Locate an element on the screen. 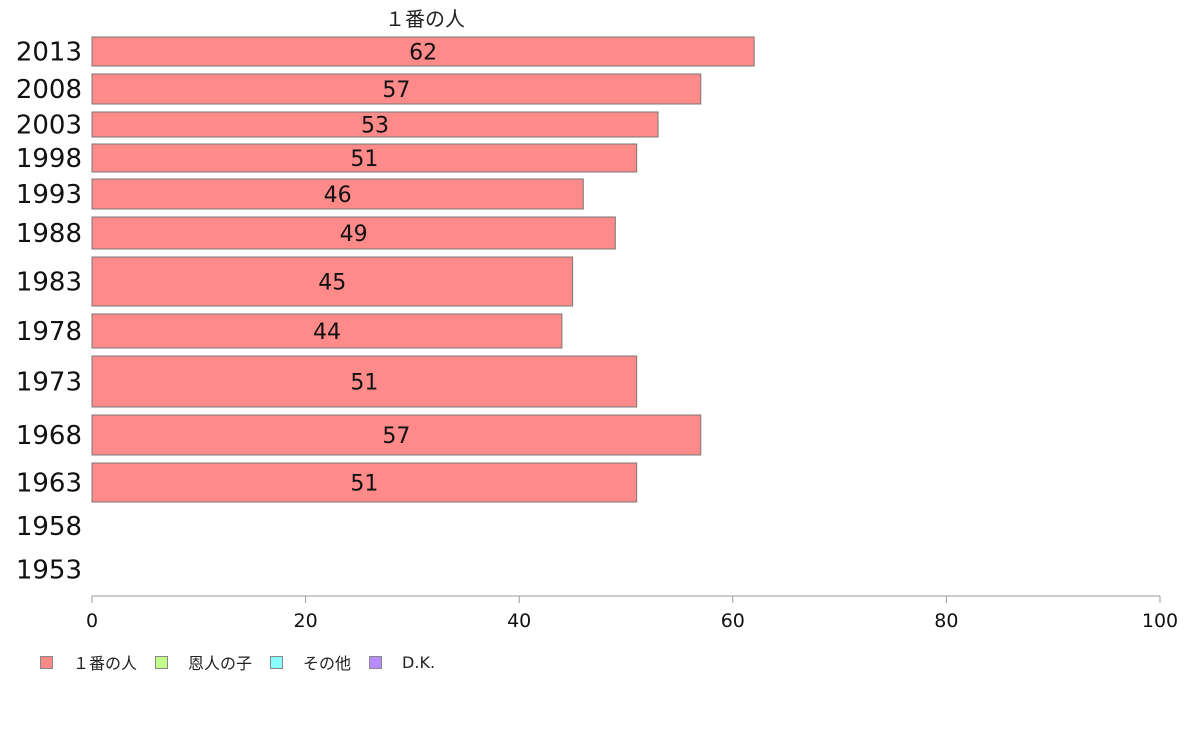 The image size is (1188, 736). legend-label-2: 恩人の子 is located at coordinates (220, 663).